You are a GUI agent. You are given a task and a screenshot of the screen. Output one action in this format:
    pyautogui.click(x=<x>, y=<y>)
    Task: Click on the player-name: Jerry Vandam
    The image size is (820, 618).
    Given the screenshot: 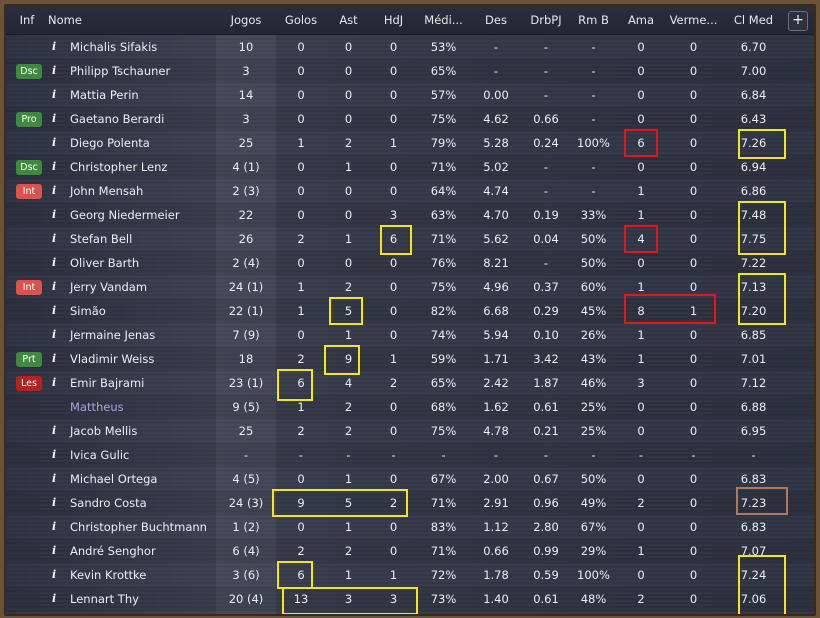 What is the action you would take?
    pyautogui.click(x=109, y=287)
    